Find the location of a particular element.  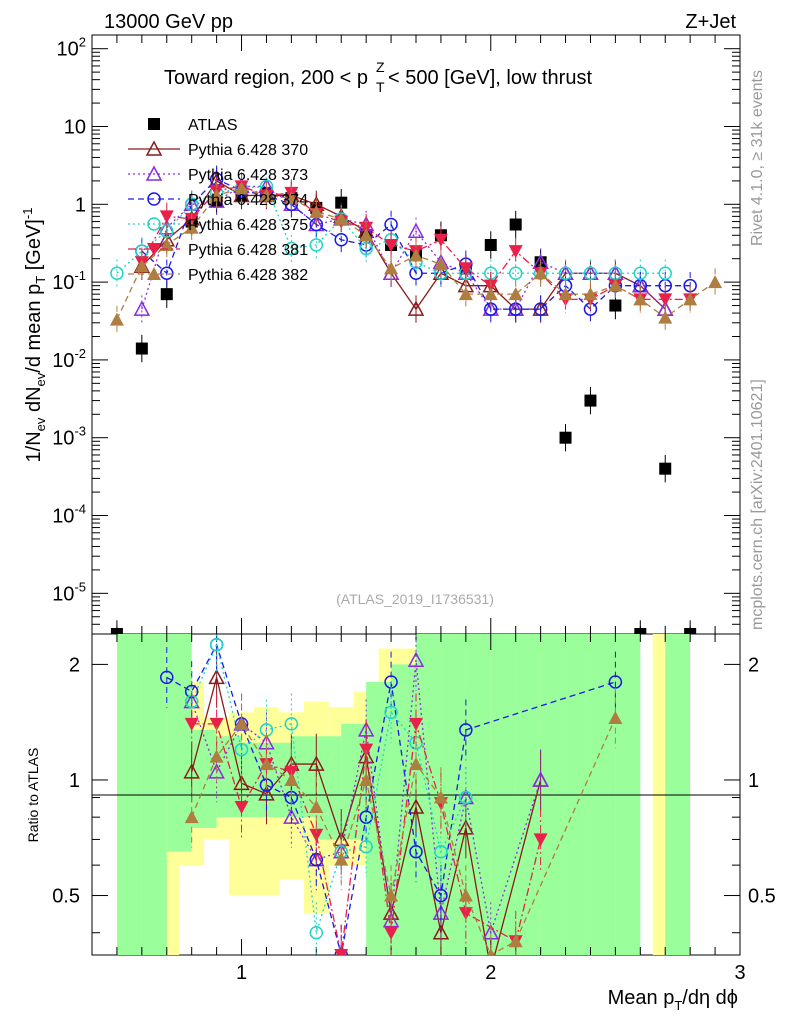

legend-label: Pythia 6.428 370 is located at coordinates (248, 150).